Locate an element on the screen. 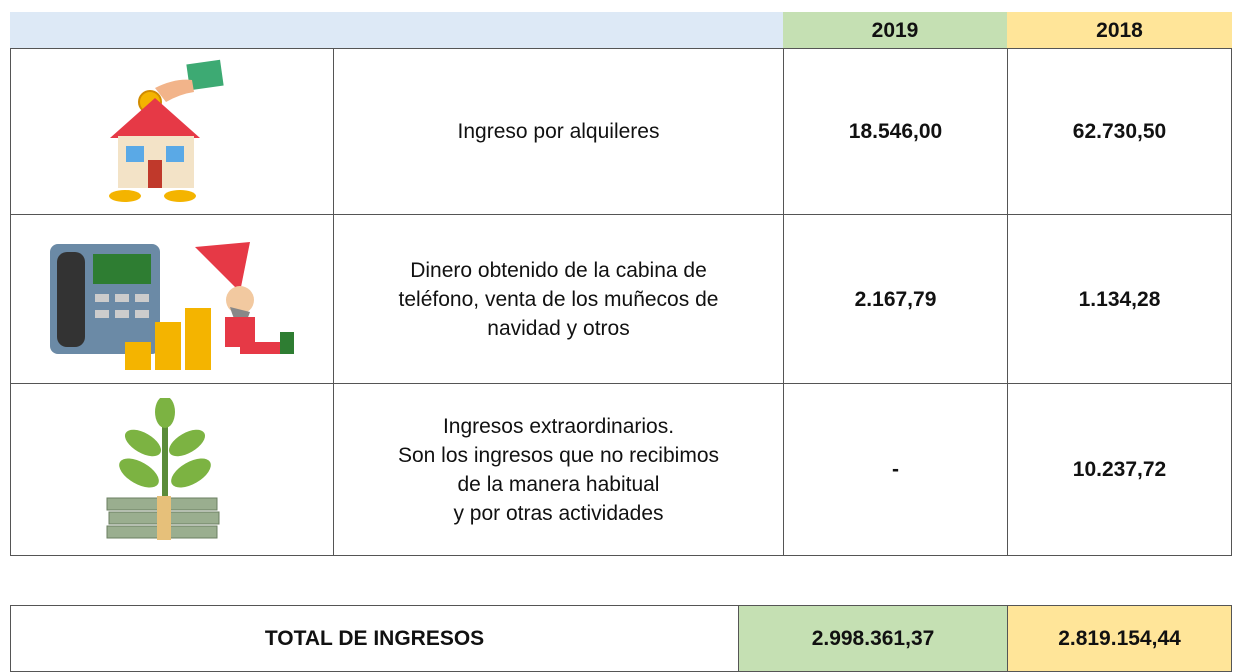  value-2018: 1.134,28 is located at coordinates (1119, 299).